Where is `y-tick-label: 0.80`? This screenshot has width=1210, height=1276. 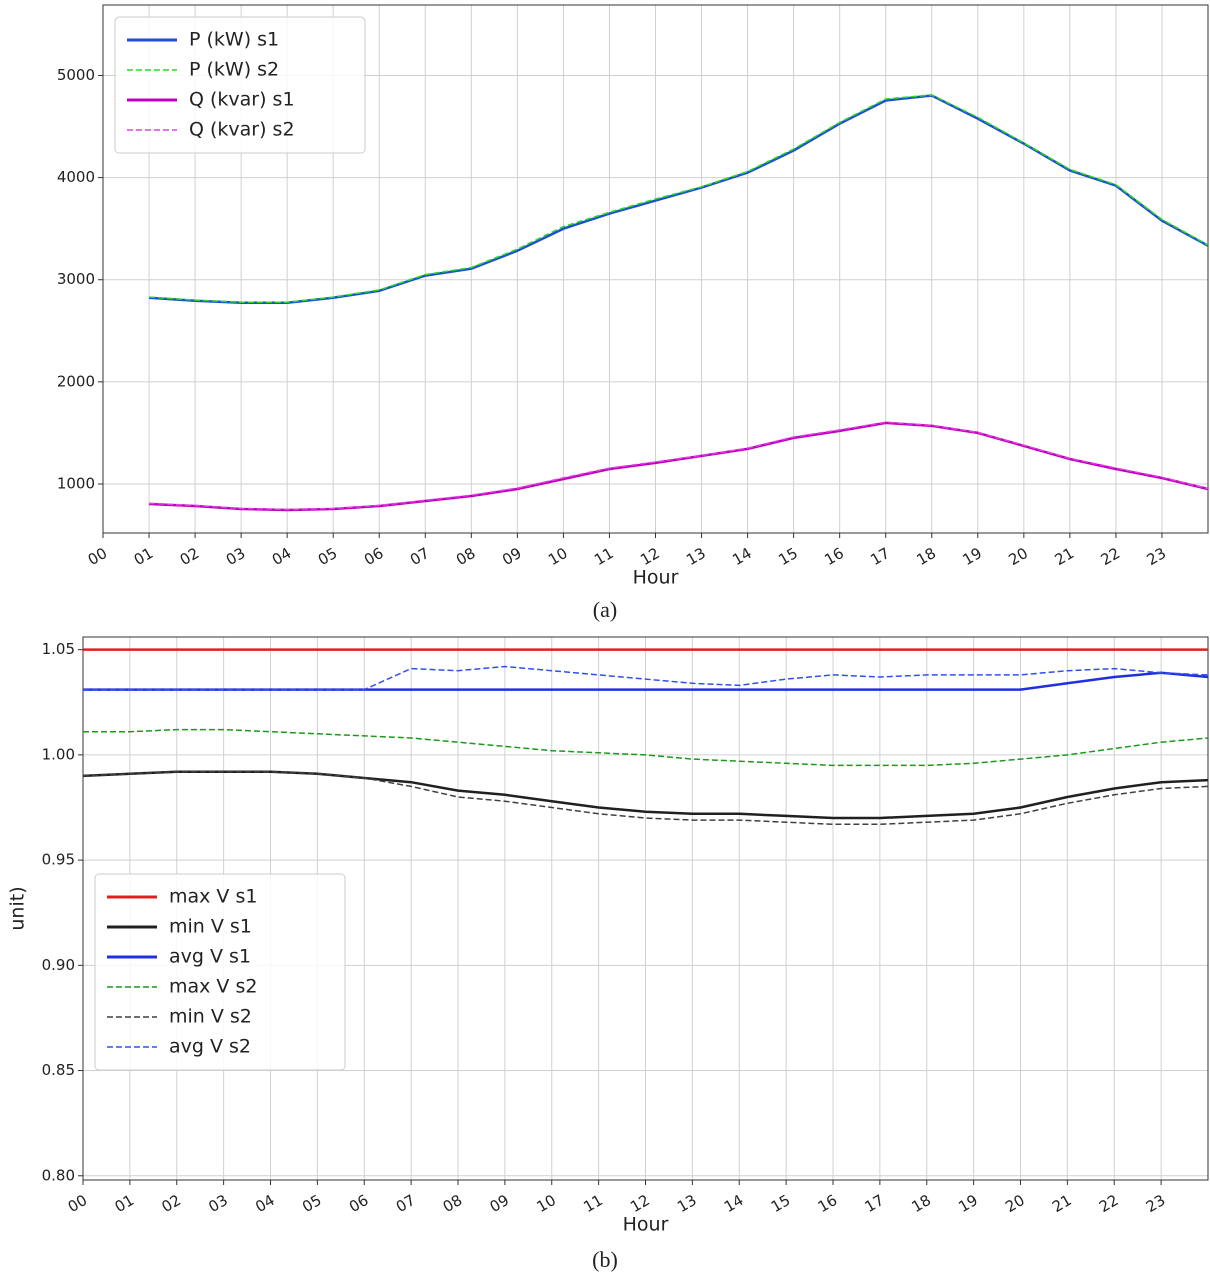 y-tick-label: 0.80 is located at coordinates (58, 1175).